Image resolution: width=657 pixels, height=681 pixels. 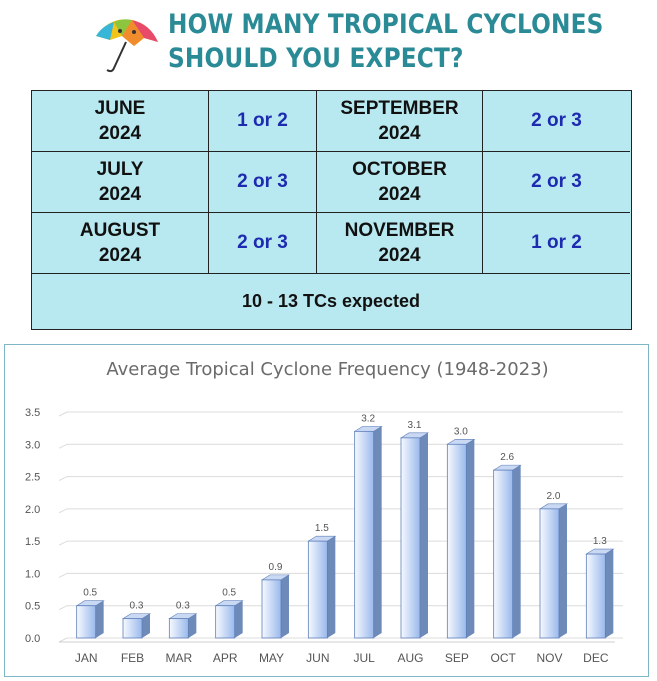 What do you see at coordinates (32, 510) in the screenshot?
I see `y-tick-label: 2.0` at bounding box center [32, 510].